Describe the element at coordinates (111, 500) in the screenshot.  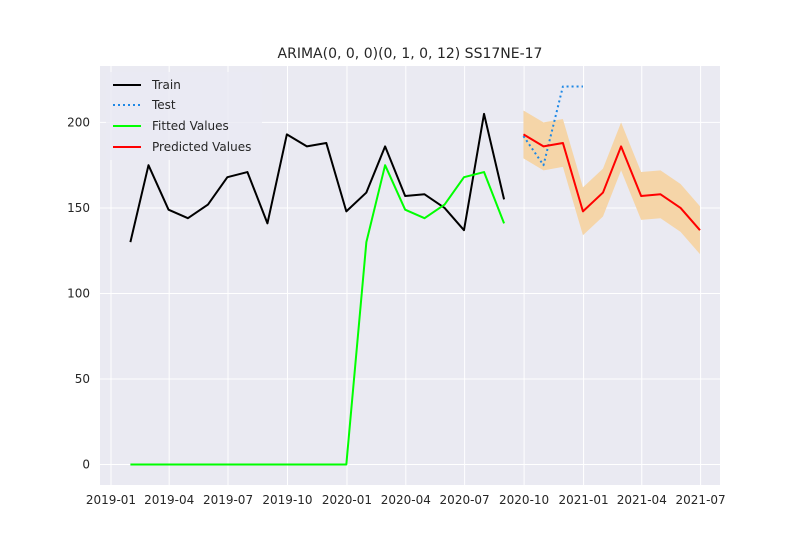
I see `x-tick-label: 2019-01` at that location.